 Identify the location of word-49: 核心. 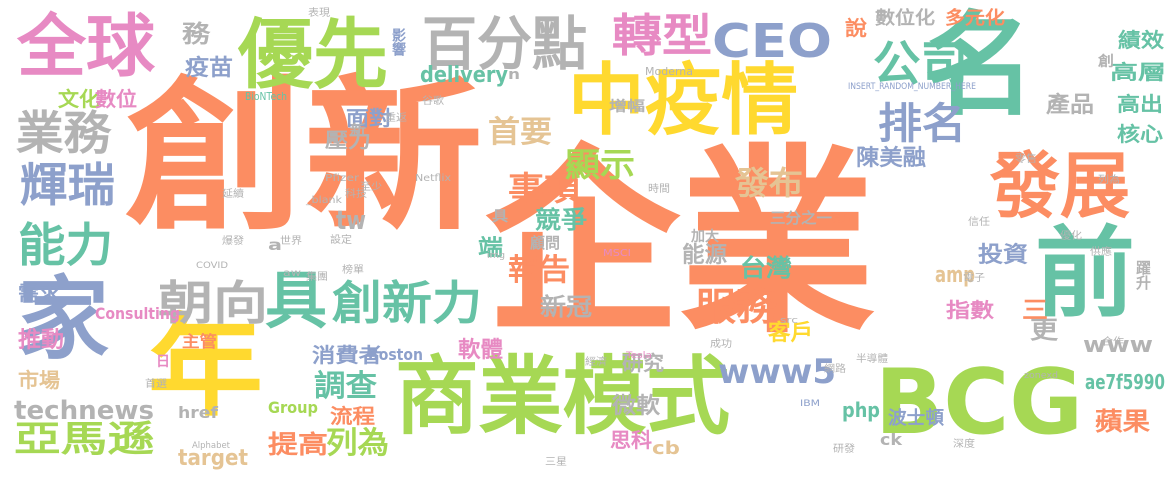
(1140, 134).